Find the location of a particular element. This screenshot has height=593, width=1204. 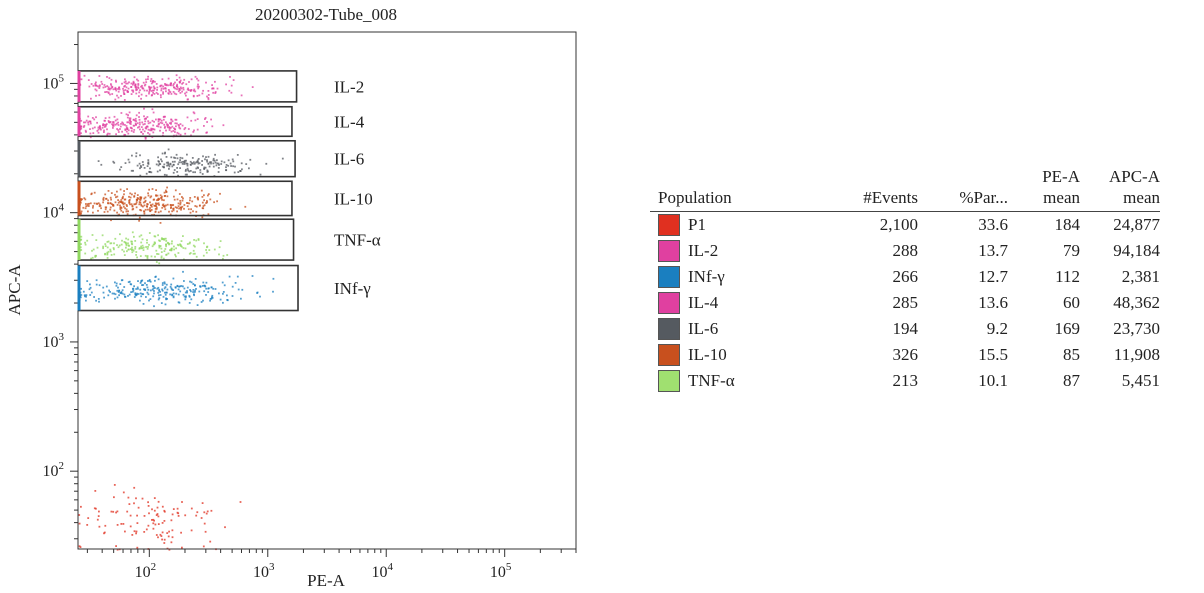

event-count: 2,100 is located at coordinates (898, 224).